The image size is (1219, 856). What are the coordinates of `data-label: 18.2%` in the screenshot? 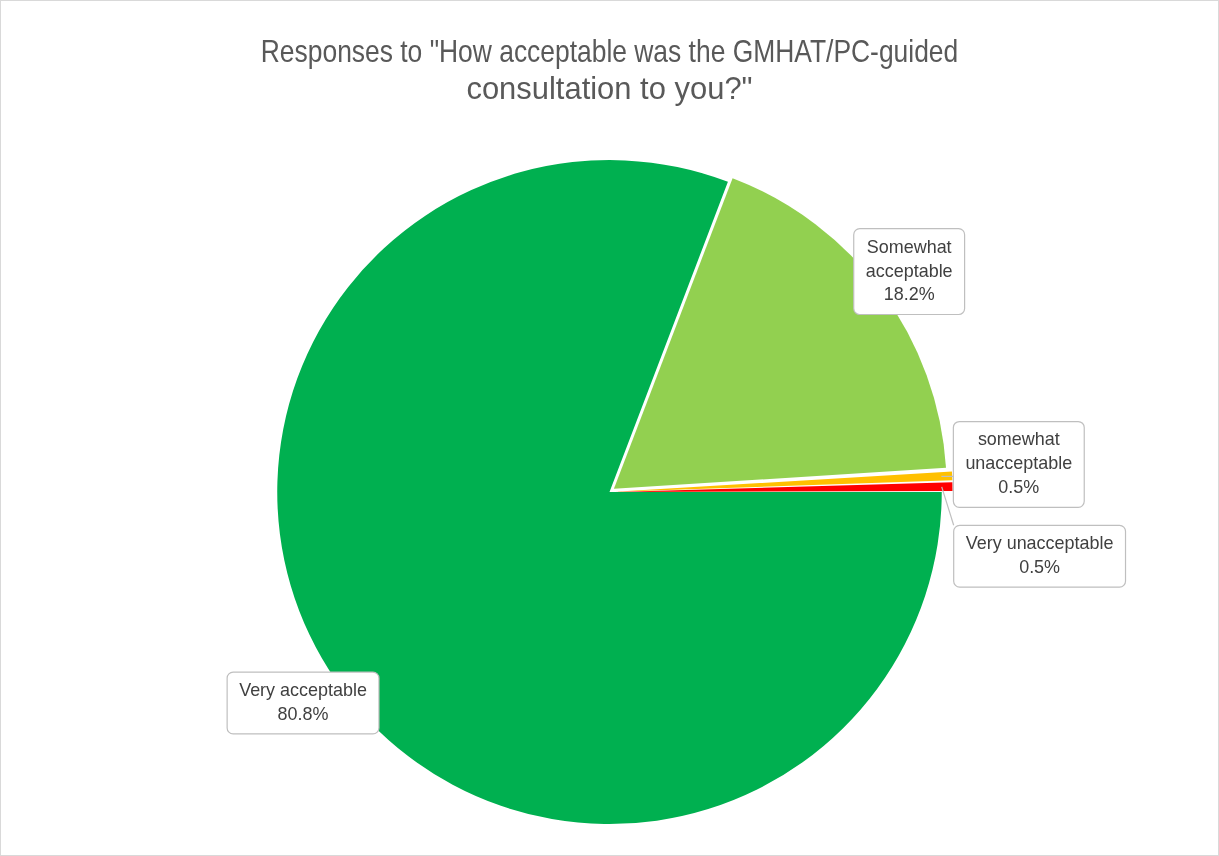 It's located at (909, 294).